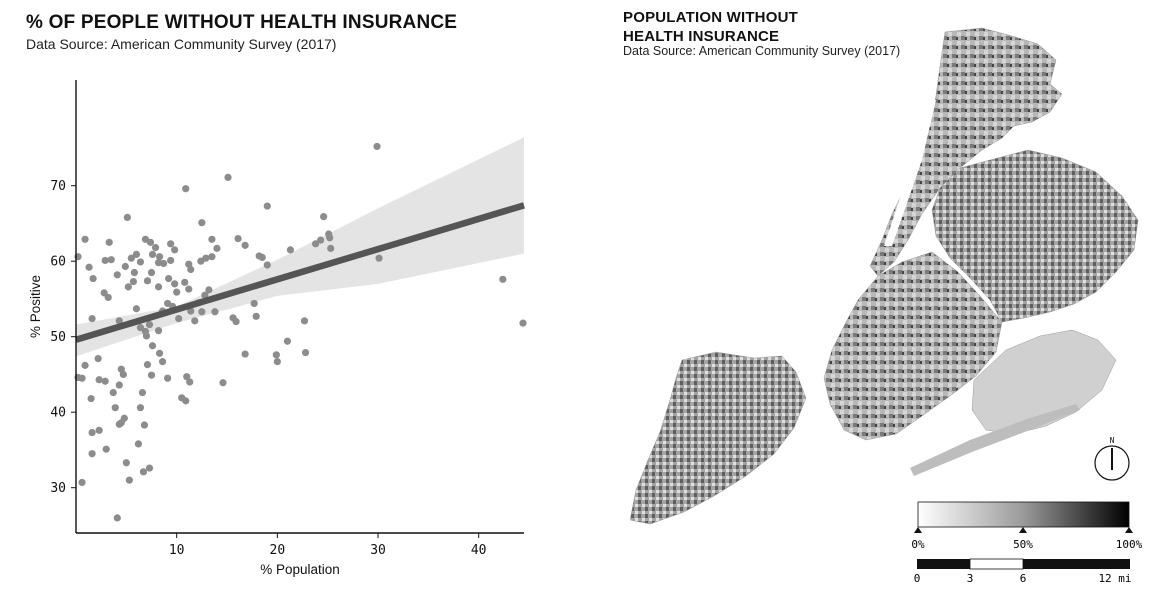 This screenshot has height=602, width=1170. Describe the element at coordinates (278, 550) in the screenshot. I see `x-tick-label: 20` at that location.